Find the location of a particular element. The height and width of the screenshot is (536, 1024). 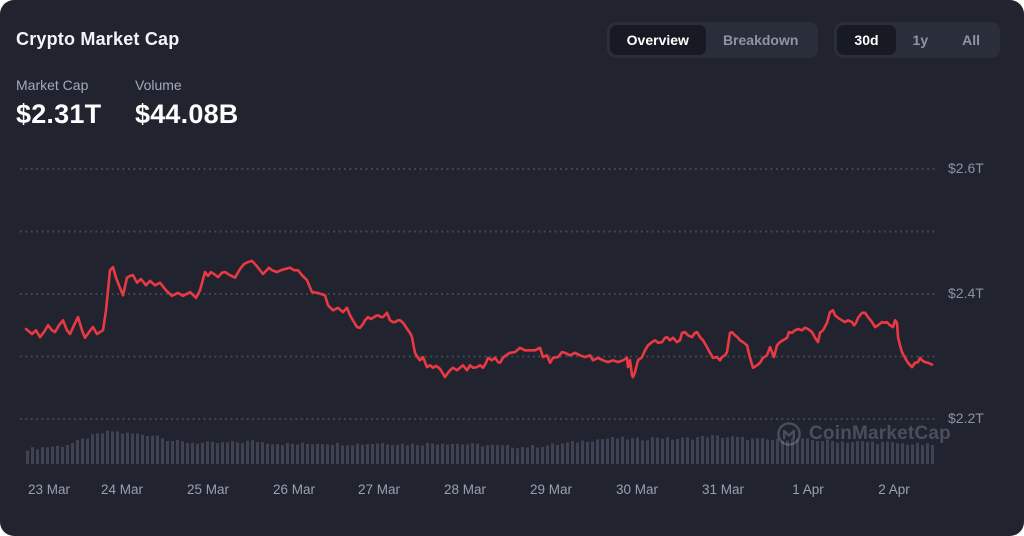

market-cap-value: $2.31T is located at coordinates (59, 114).